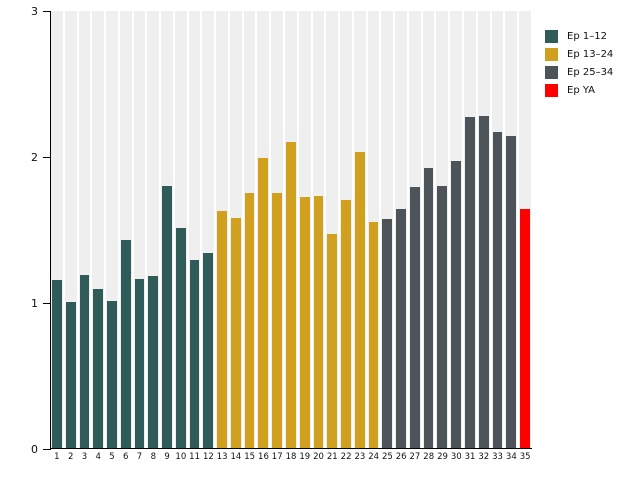  I want to click on x-tick-label-35: 35, so click(525, 457).